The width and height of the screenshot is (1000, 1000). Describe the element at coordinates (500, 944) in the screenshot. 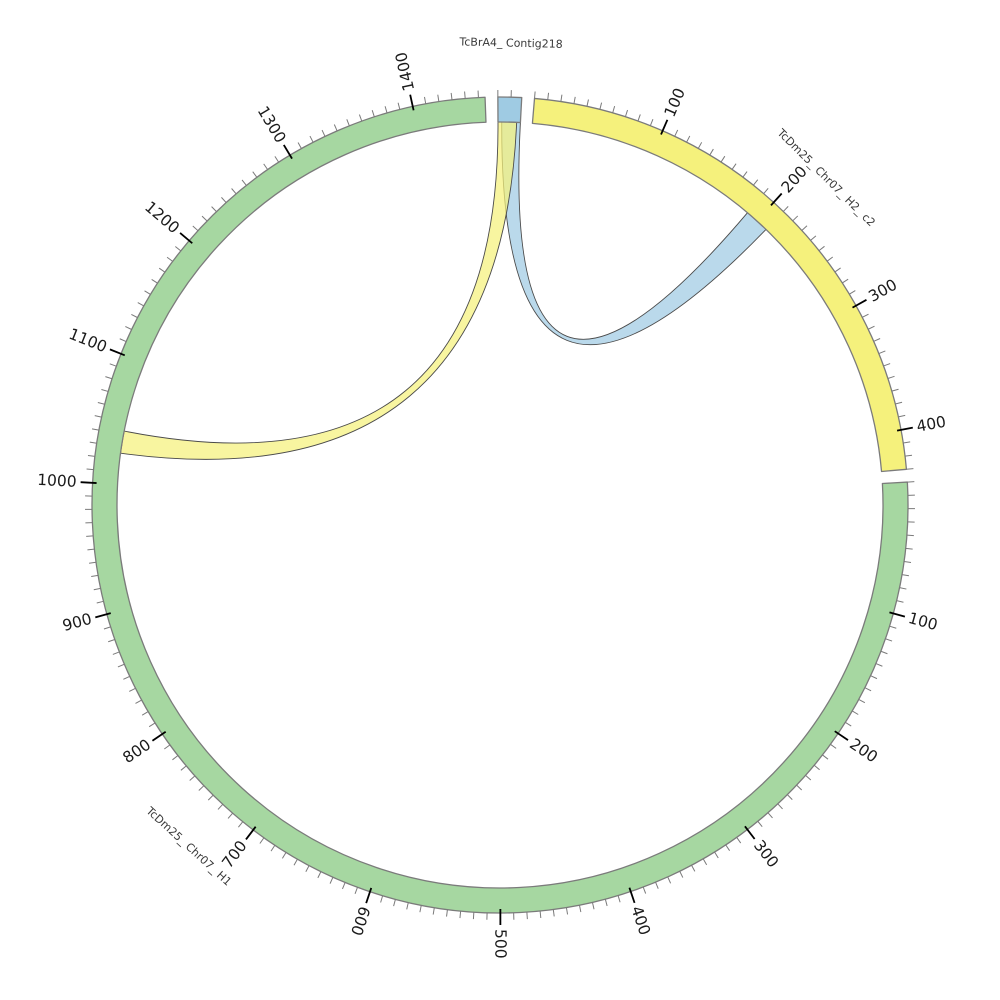

I see `tick-label: 500` at that location.